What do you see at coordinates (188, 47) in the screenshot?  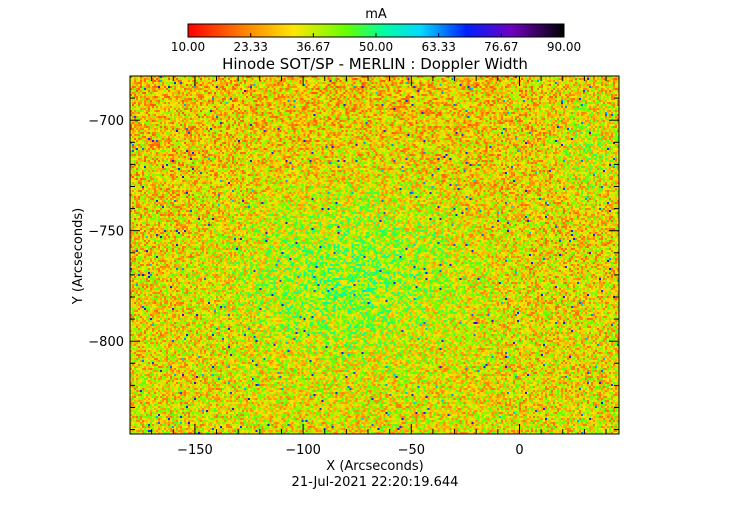 I see `colorbar-tick-label: 10.00` at bounding box center [188, 47].